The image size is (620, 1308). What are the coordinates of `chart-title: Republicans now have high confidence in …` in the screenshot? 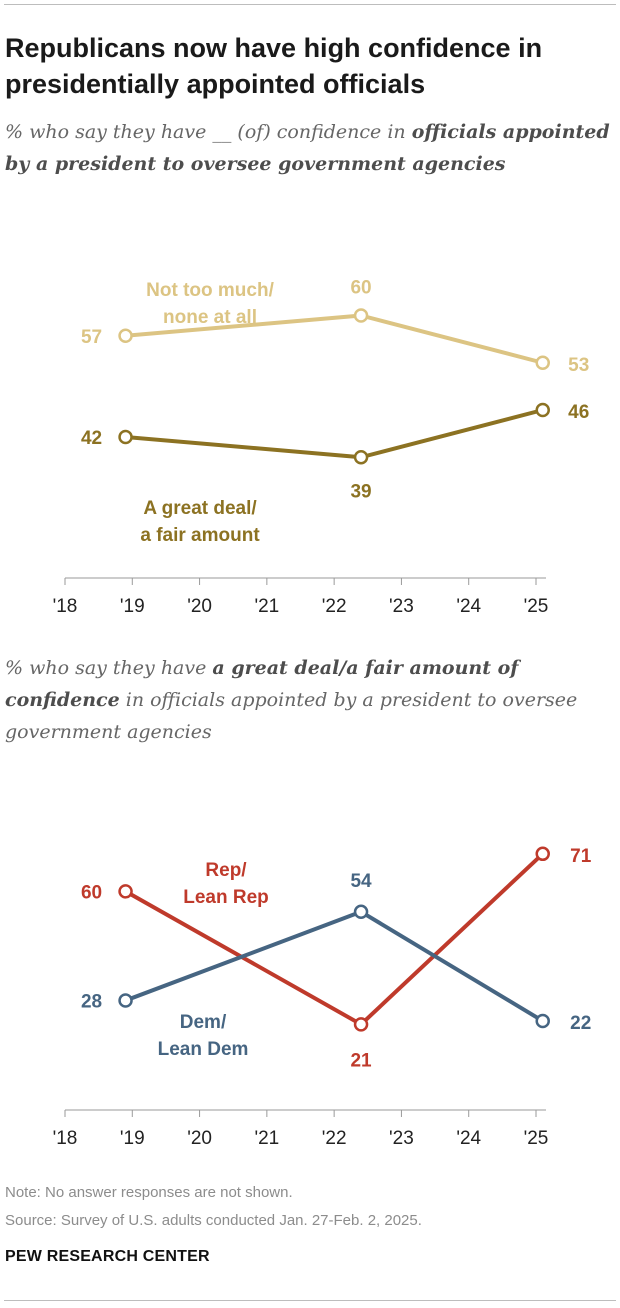 It's located at (274, 66).